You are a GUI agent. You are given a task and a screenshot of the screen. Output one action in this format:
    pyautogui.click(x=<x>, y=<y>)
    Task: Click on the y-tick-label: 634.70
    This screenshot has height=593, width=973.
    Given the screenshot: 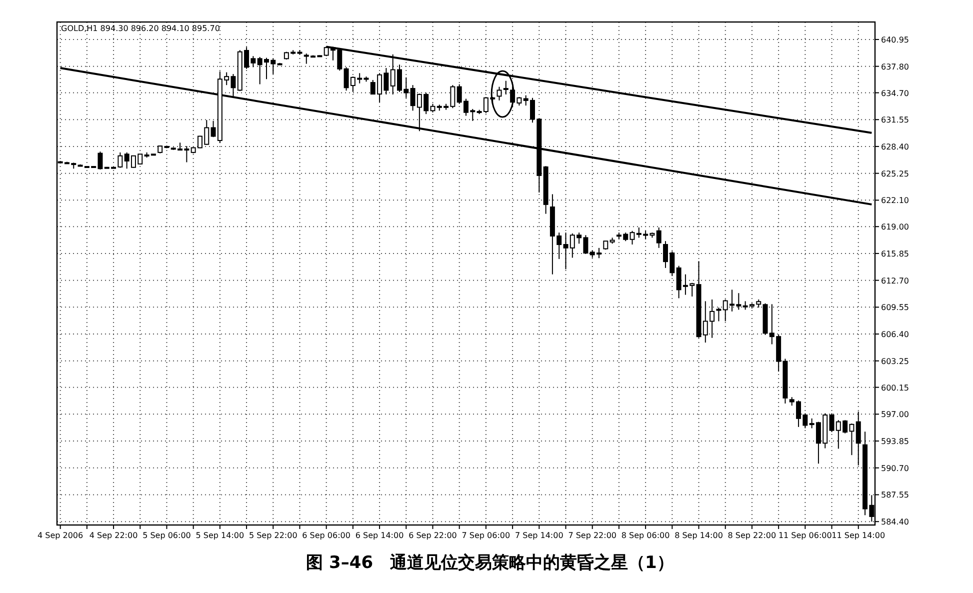 What is the action you would take?
    pyautogui.click(x=895, y=93)
    